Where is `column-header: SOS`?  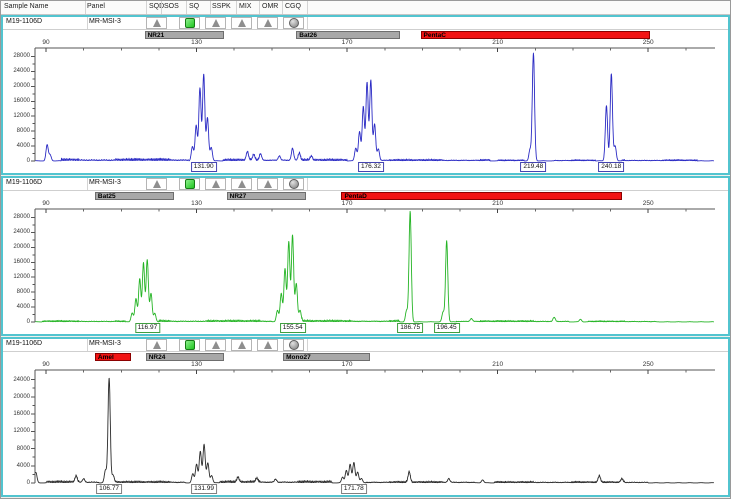 column-header: SOS is located at coordinates (171, 6).